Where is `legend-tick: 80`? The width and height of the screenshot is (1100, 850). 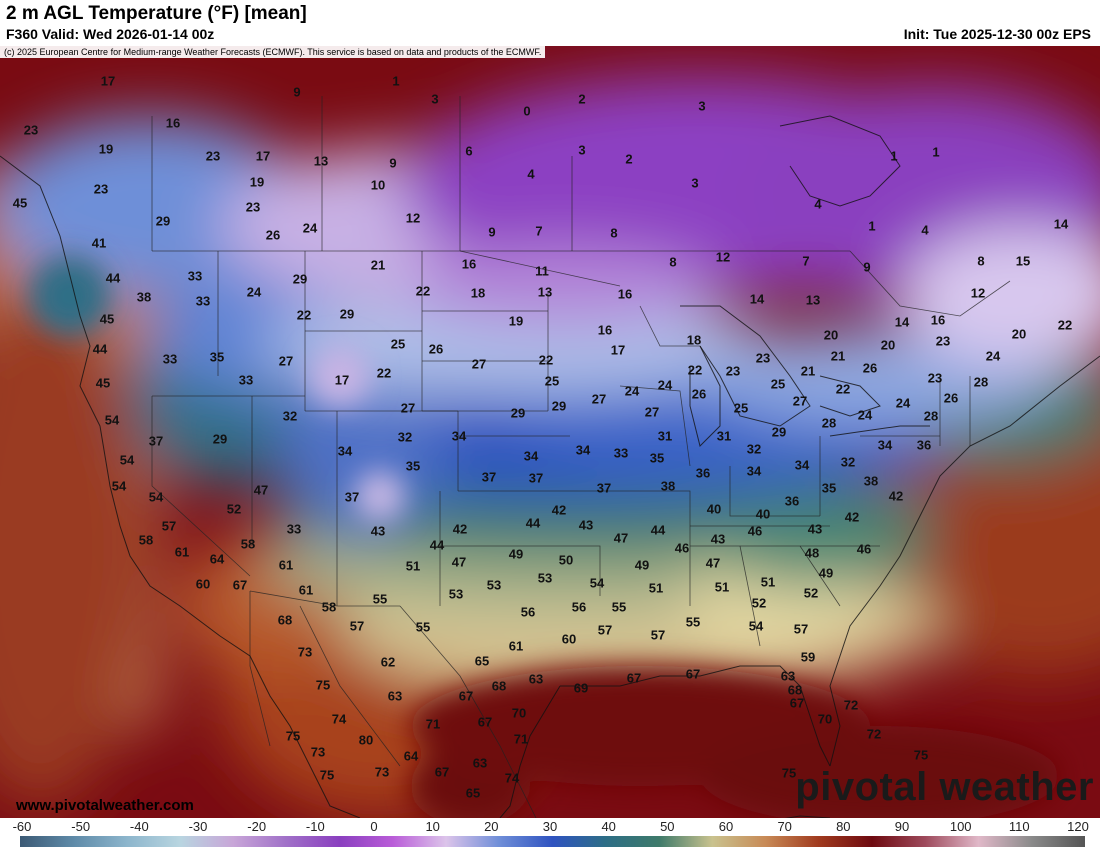
legend-tick: 80 is located at coordinates (843, 826).